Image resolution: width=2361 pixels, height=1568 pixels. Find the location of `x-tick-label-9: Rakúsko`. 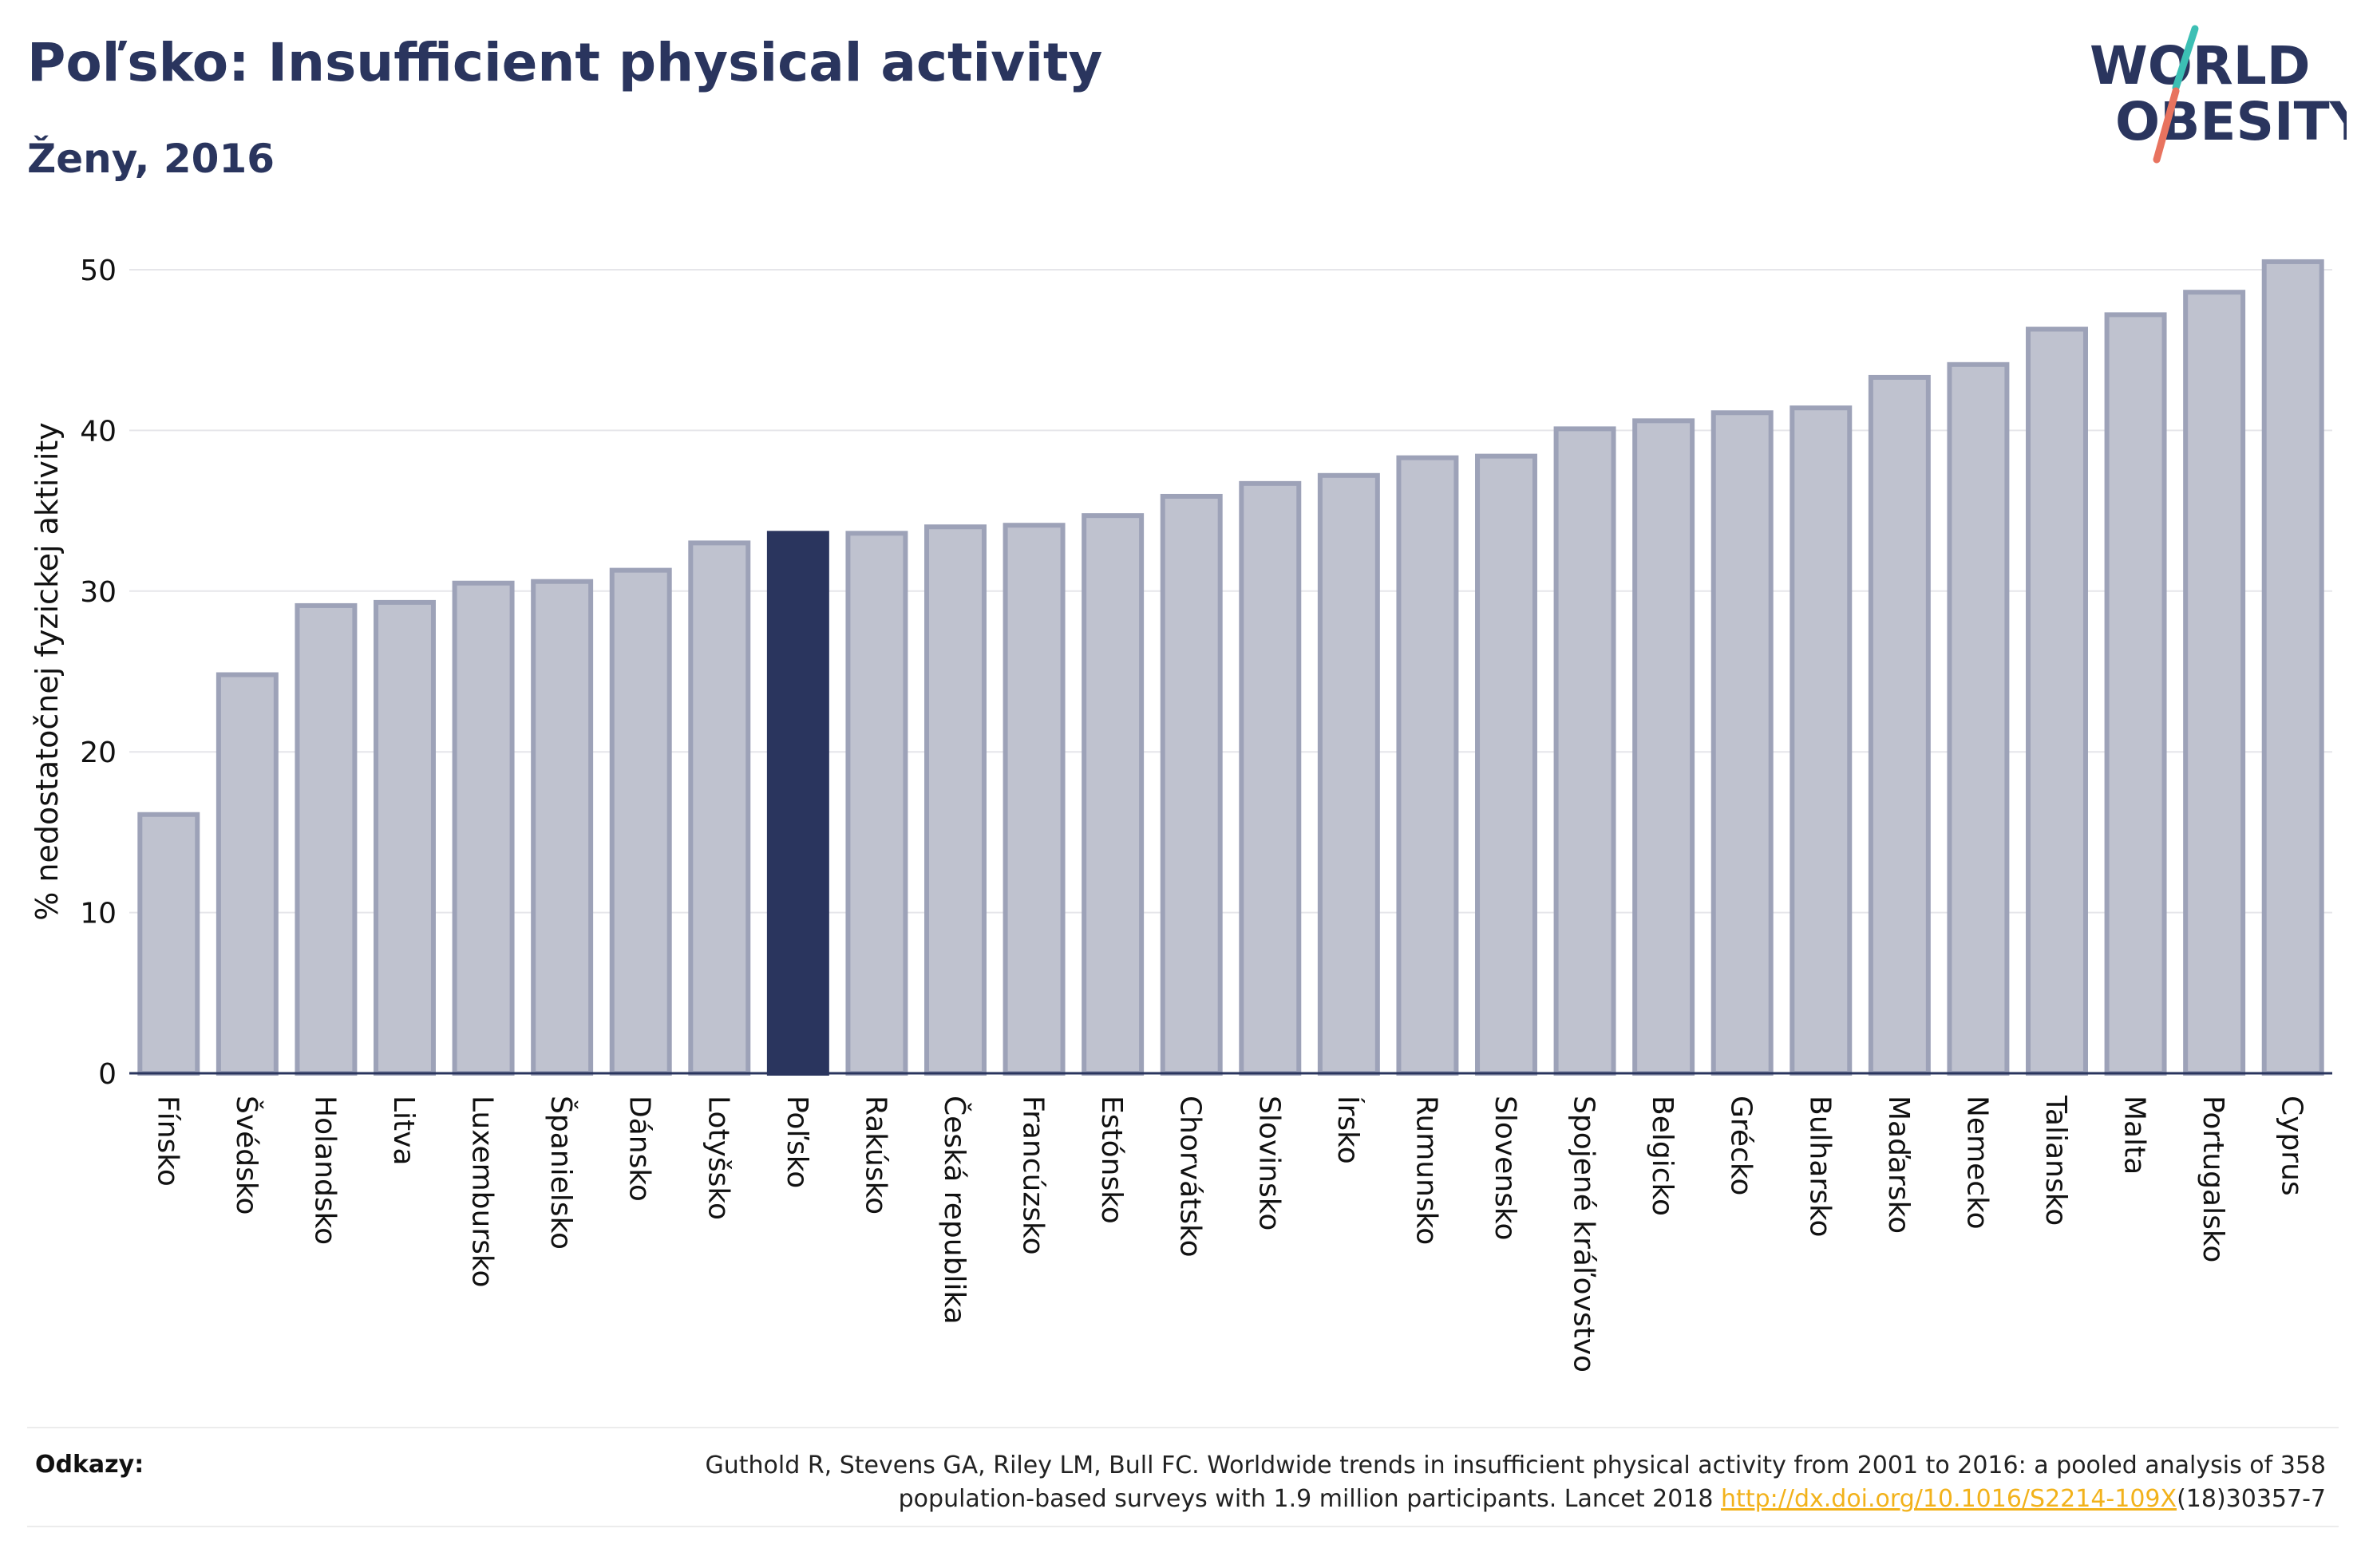

x-tick-label-9: Rakúsko is located at coordinates (875, 1155).